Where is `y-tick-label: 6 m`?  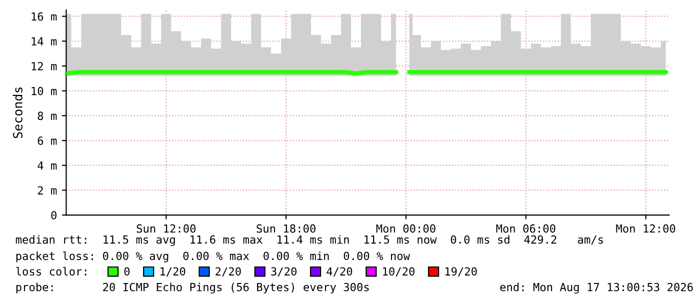 y-tick-label: 6 m is located at coordinates (47, 140).